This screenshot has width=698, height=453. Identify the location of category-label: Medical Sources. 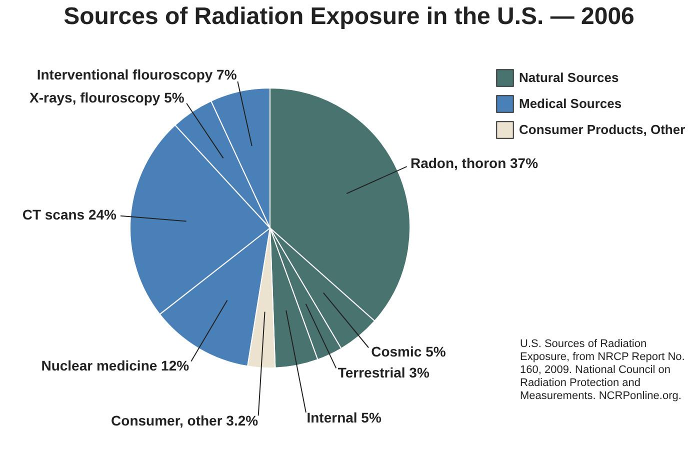
(570, 103).